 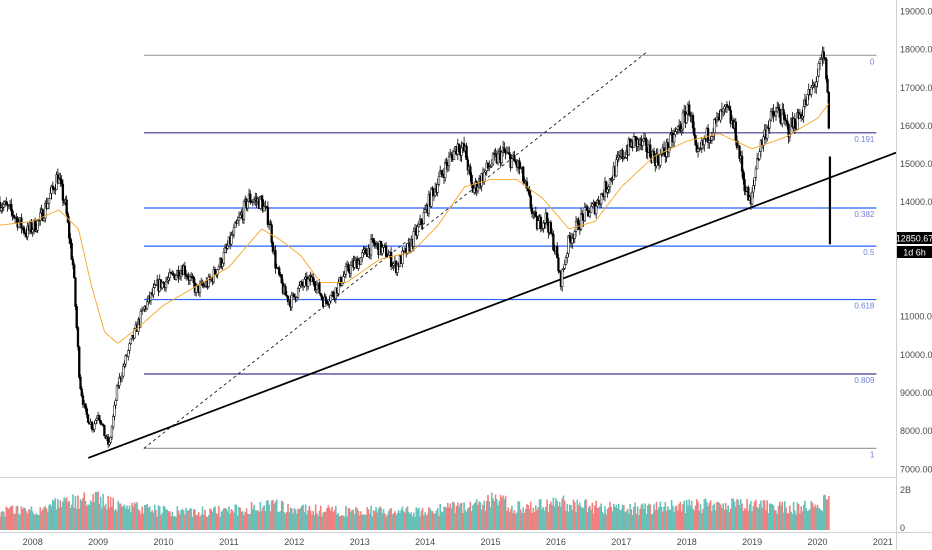 I want to click on time-tick-label: 2010, so click(x=163, y=542).